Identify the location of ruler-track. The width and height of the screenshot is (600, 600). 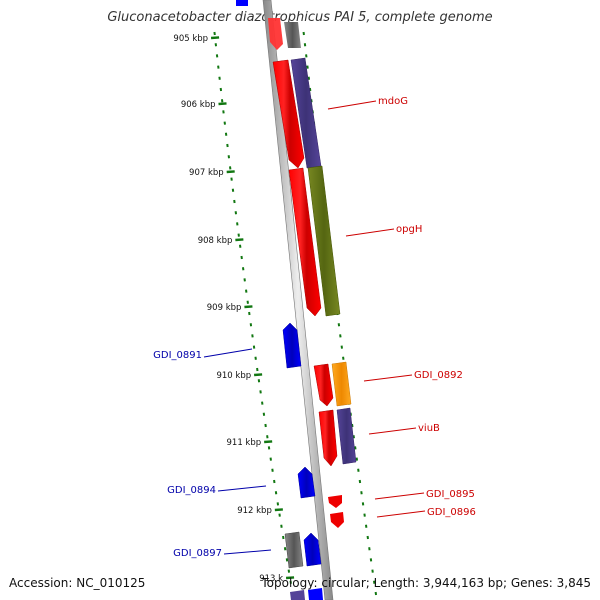
(252, 307).